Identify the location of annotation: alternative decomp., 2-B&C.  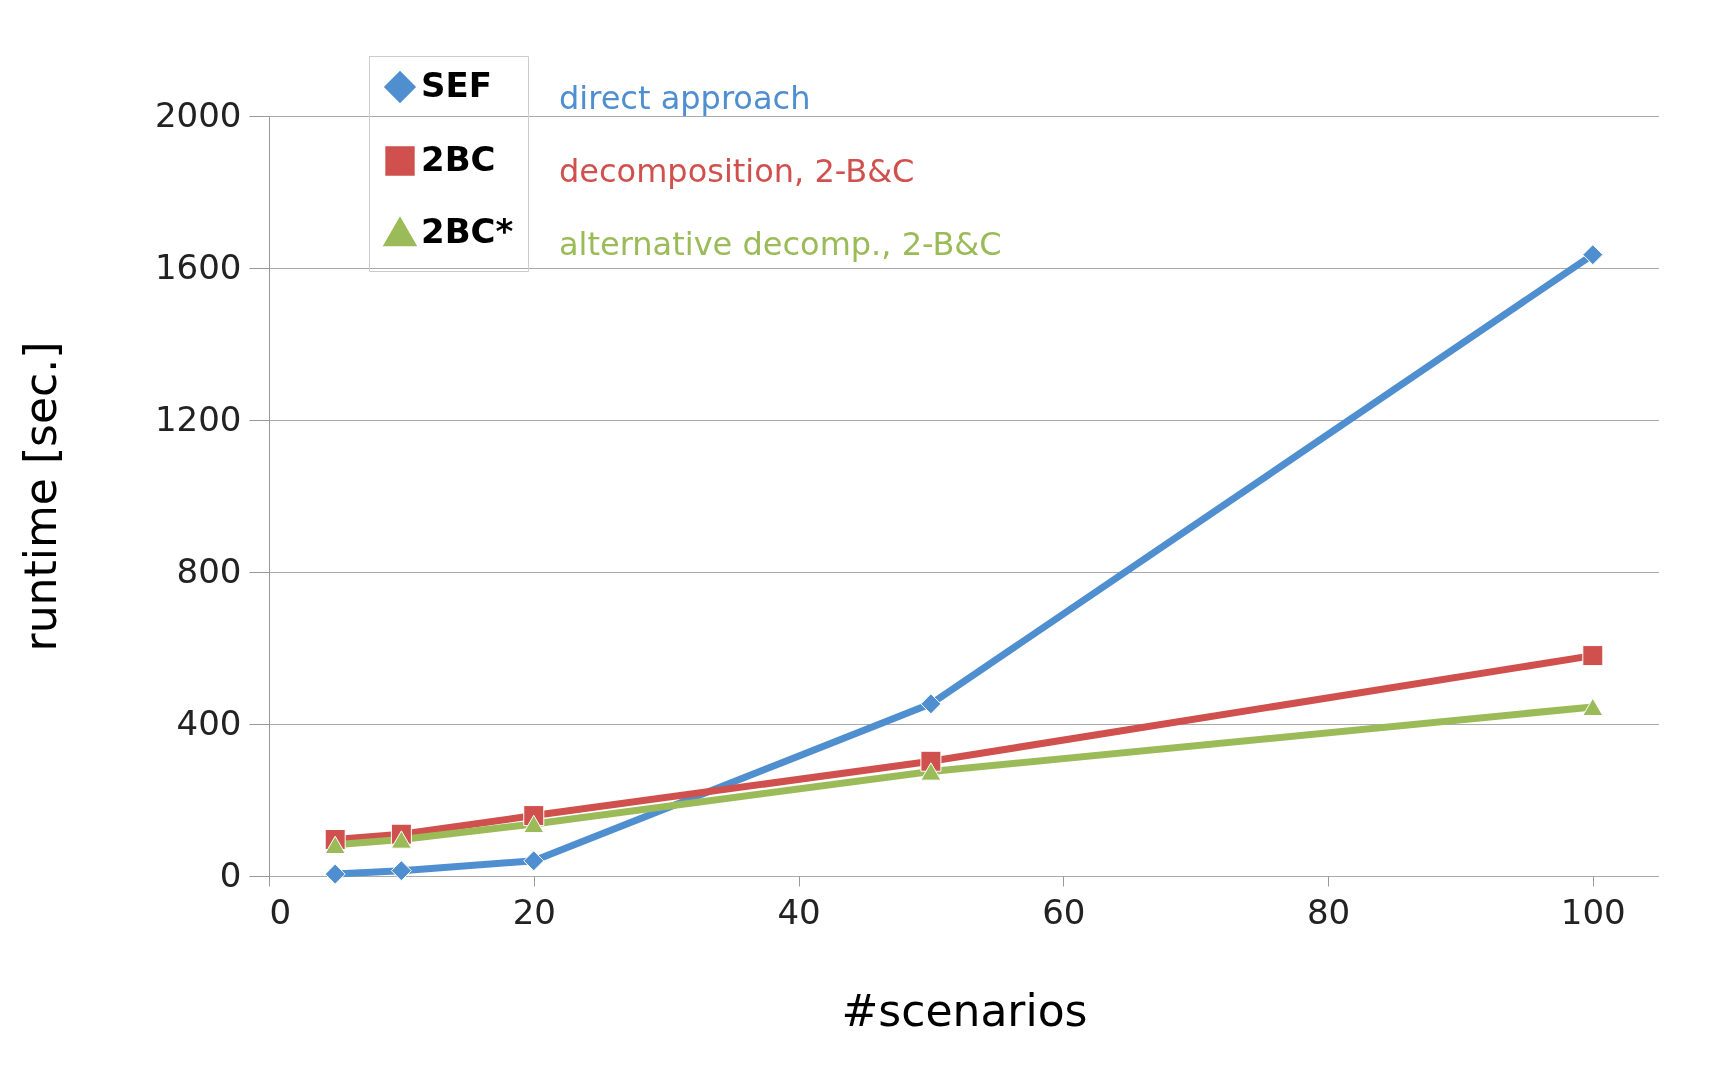
(780, 244).